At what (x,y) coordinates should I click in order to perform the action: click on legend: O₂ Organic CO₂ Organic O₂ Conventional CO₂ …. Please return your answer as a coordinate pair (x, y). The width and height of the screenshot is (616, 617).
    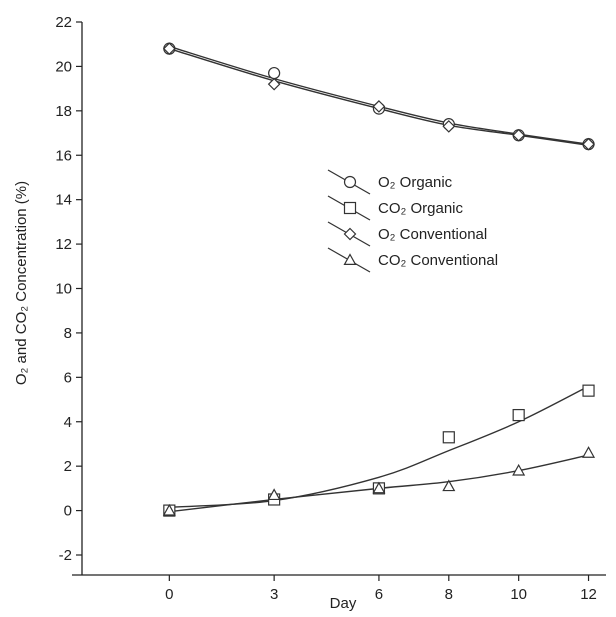
    Looking at the image, I should click on (412, 221).